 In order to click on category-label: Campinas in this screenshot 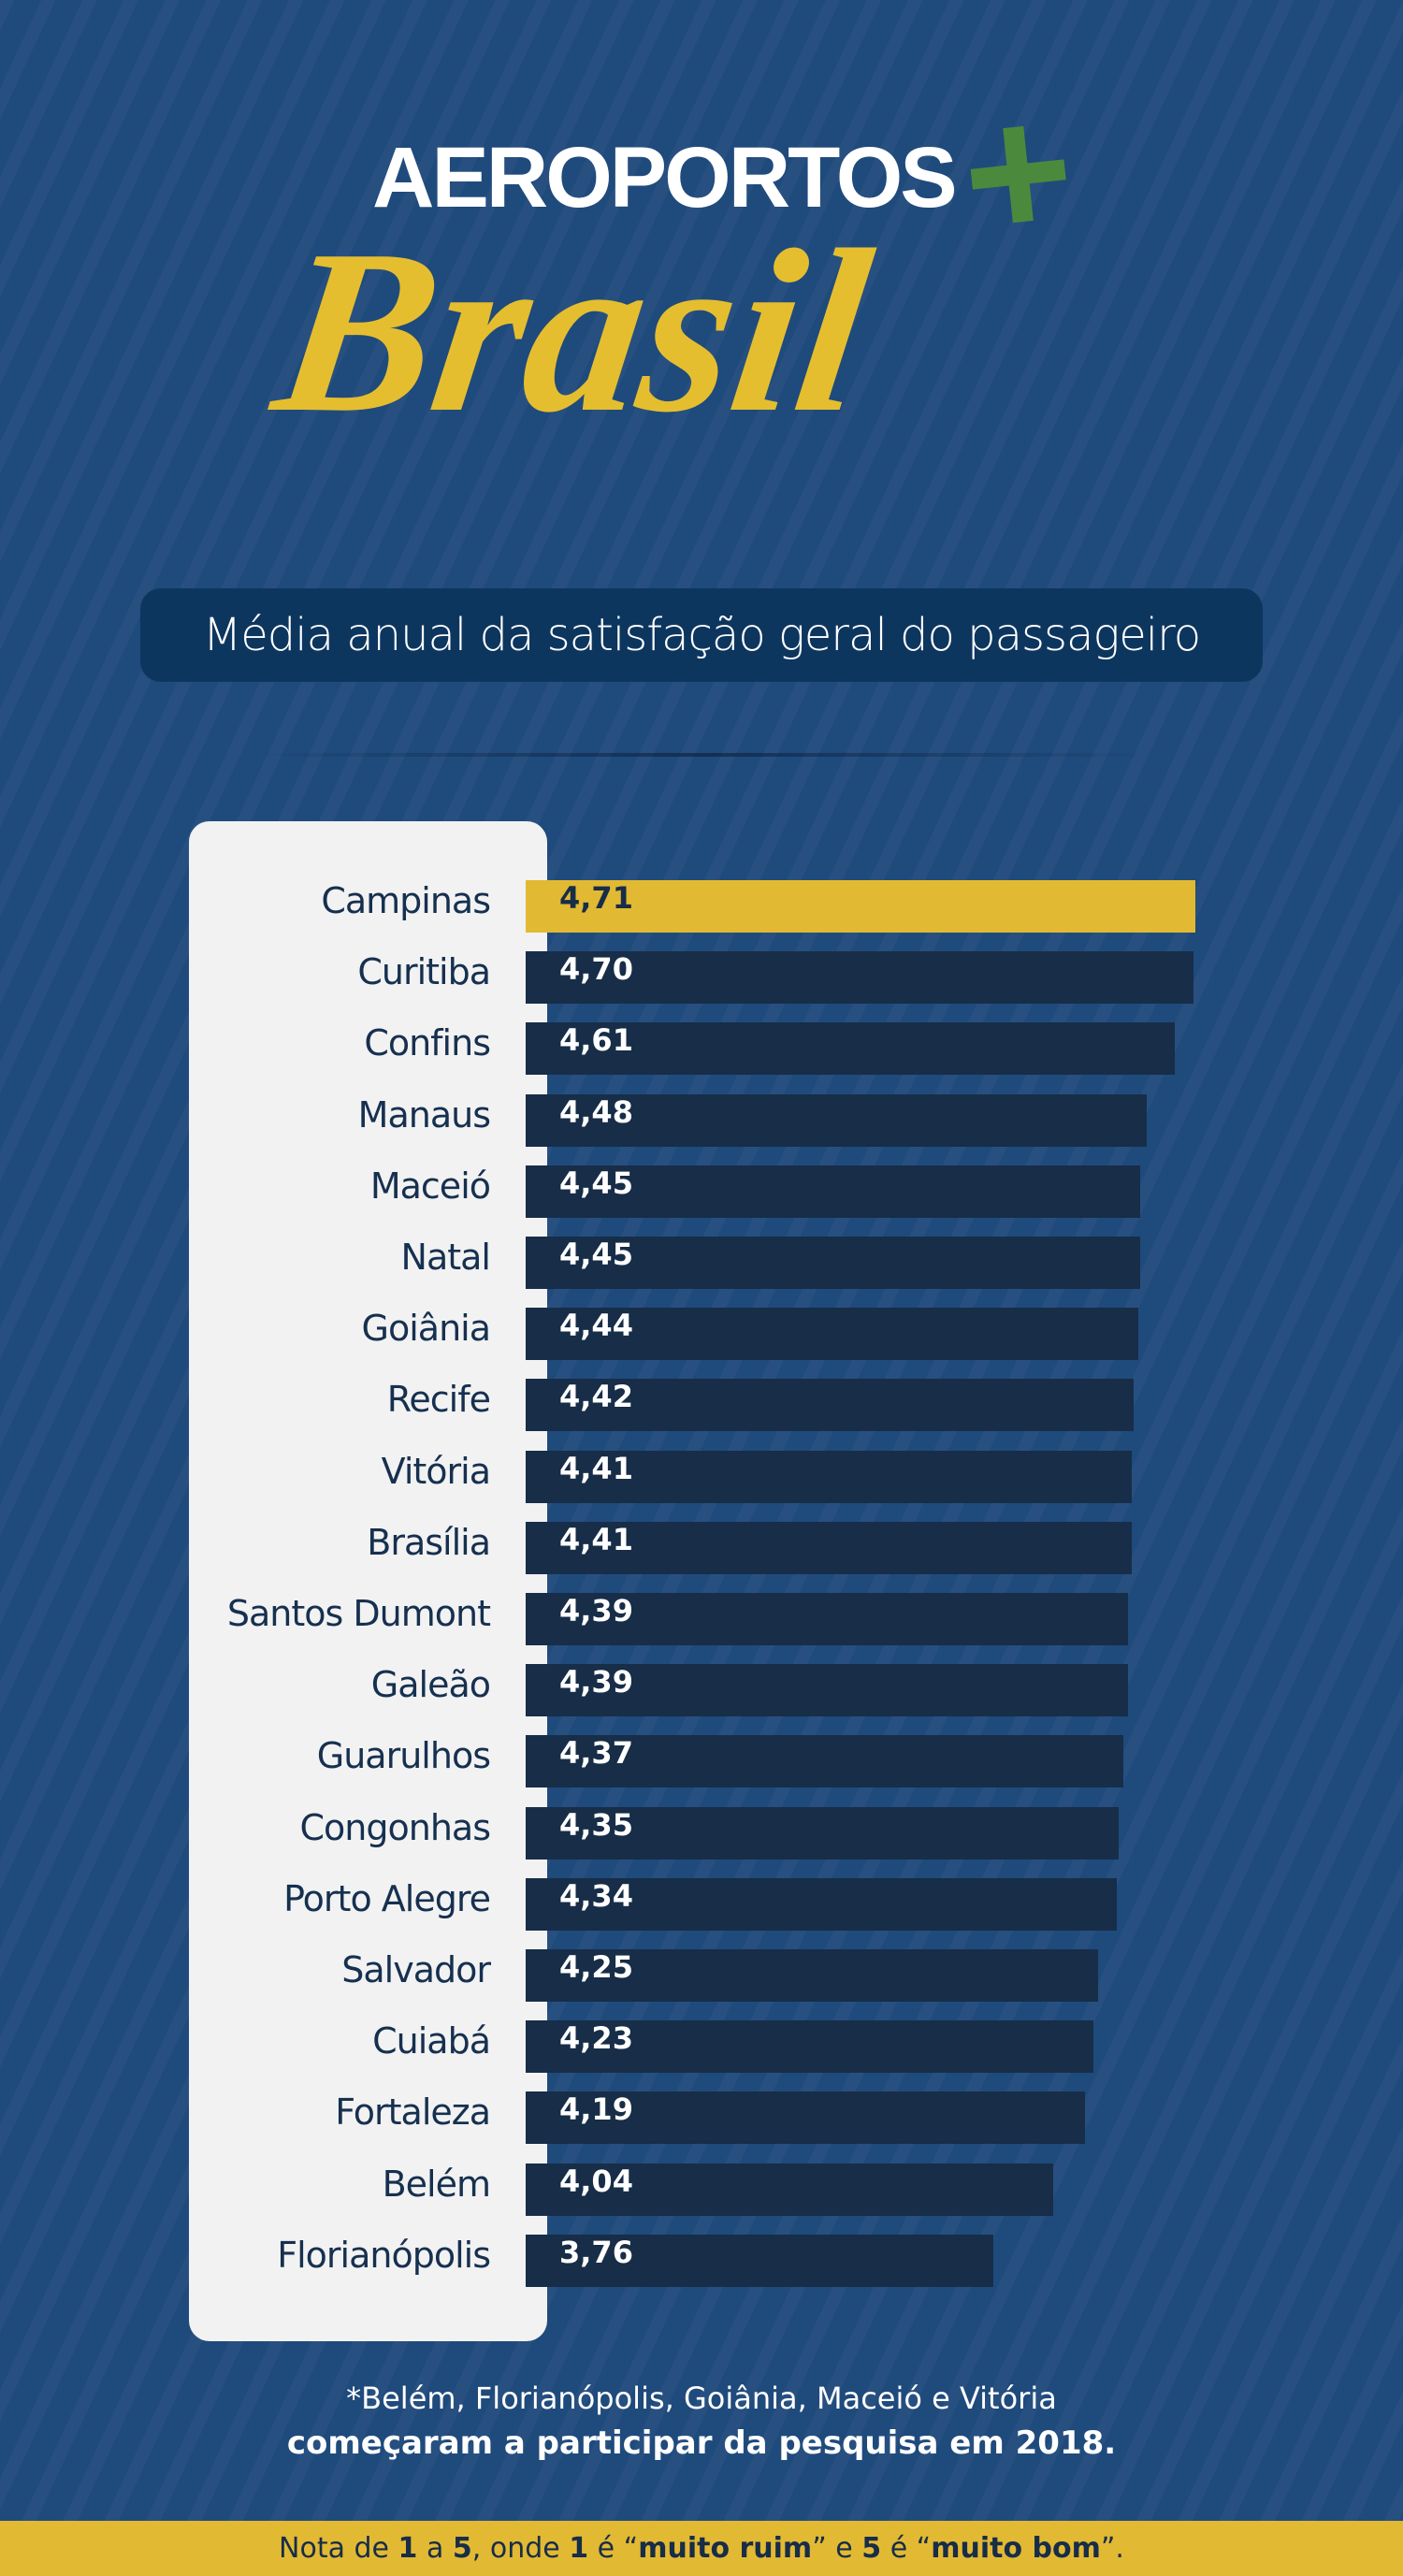, I will do `click(406, 900)`.